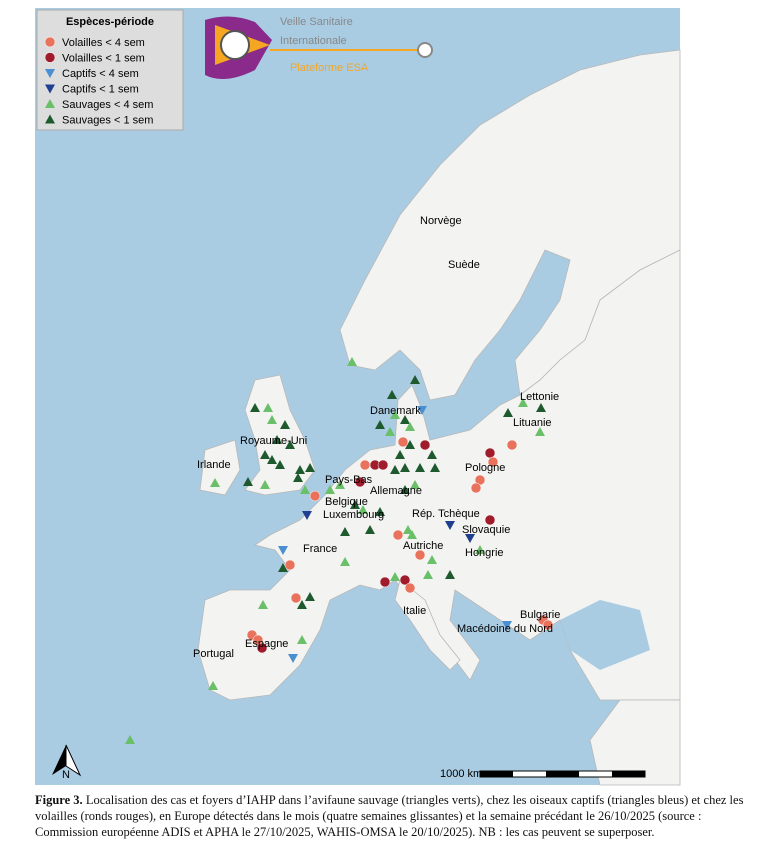 This screenshot has width=777, height=863. I want to click on country-label: Pays-Bas, so click(349, 480).